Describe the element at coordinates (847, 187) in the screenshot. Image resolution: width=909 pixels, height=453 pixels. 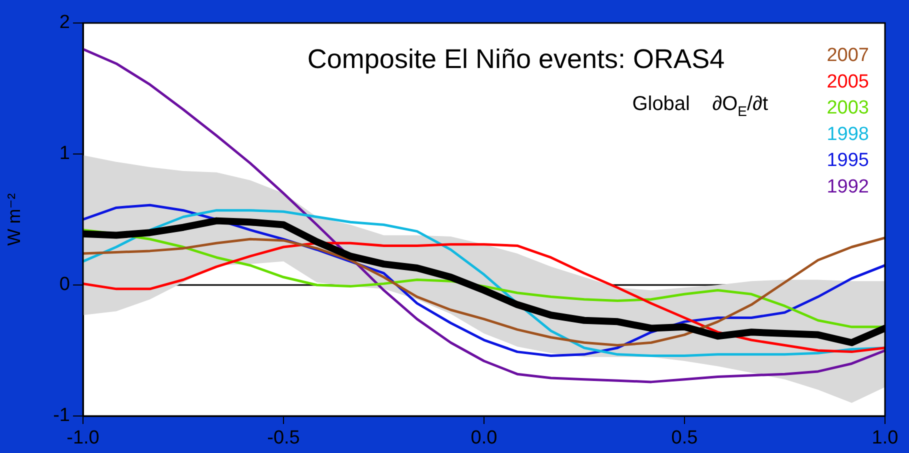
I see `text: 1992` at that location.